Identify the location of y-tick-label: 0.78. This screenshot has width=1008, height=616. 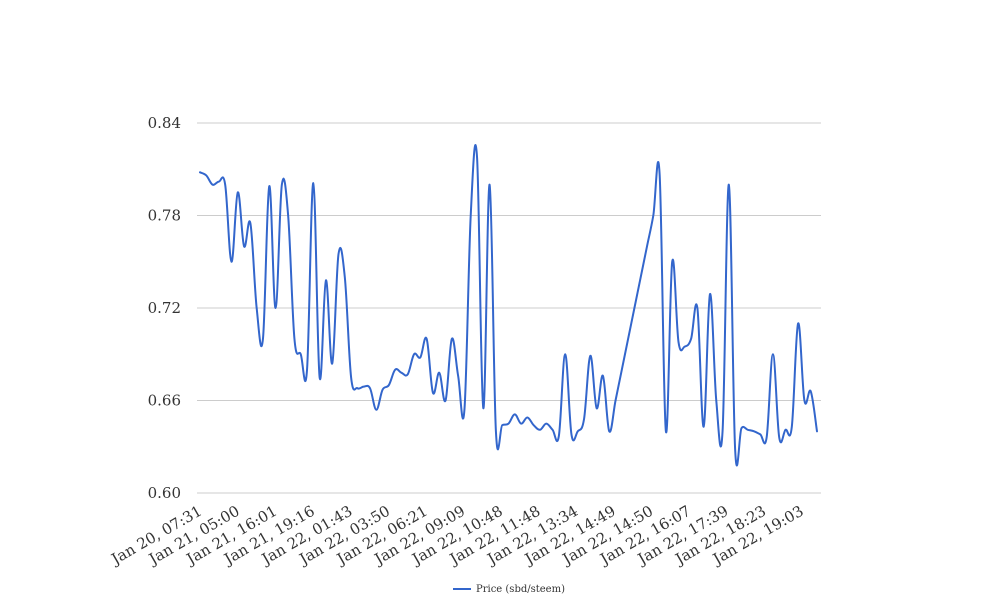
(164, 216).